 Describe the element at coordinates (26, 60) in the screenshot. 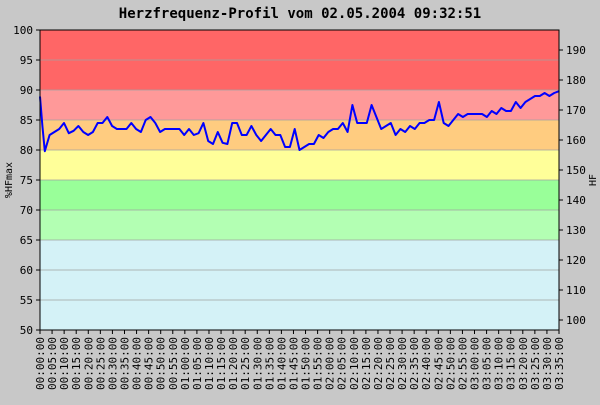

I see `y-tick-left-label-9: 95` at that location.